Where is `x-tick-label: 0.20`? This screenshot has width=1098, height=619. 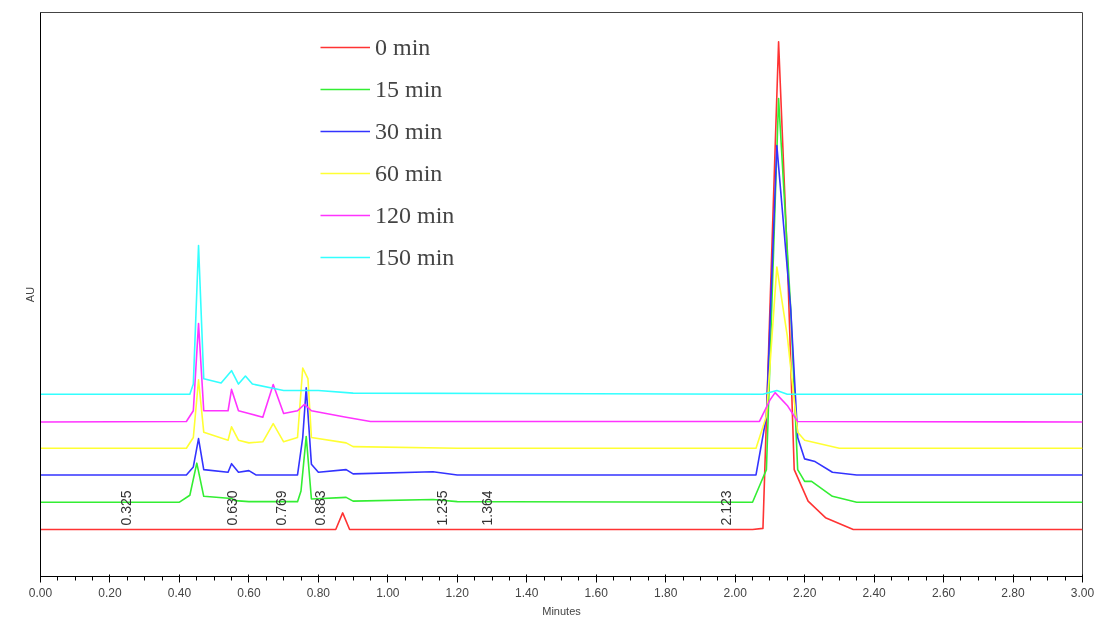
x-tick-label: 0.20 is located at coordinates (110, 592).